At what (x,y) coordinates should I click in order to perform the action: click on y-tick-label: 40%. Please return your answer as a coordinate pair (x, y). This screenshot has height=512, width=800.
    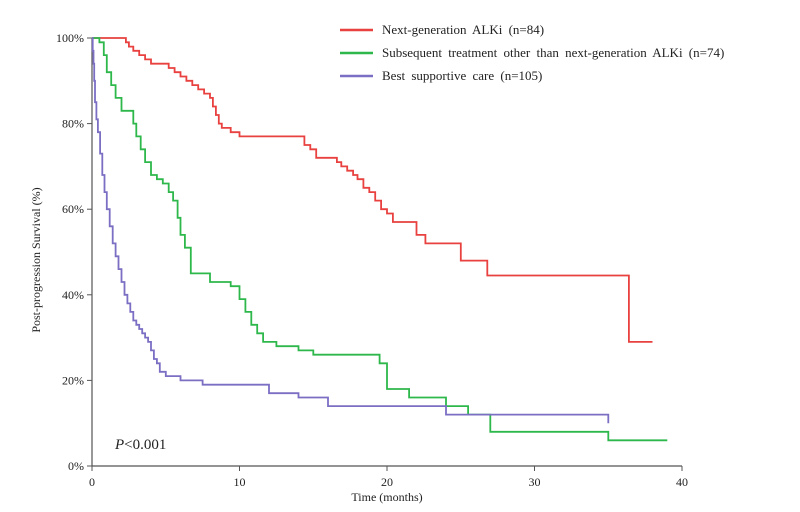
    Looking at the image, I should click on (73, 295).